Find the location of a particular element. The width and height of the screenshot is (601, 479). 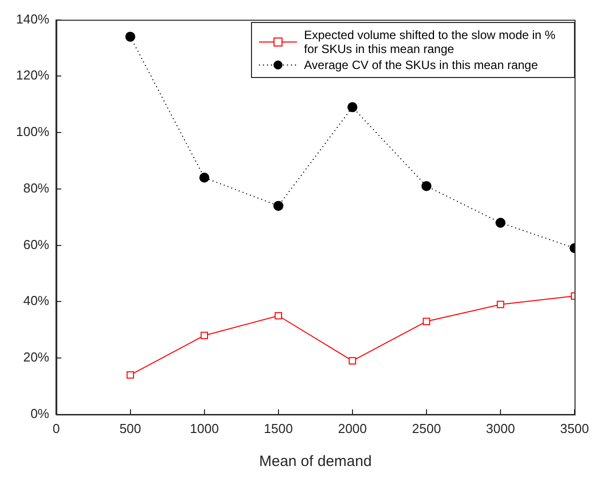

y-tick-label: 140% is located at coordinates (33, 18).